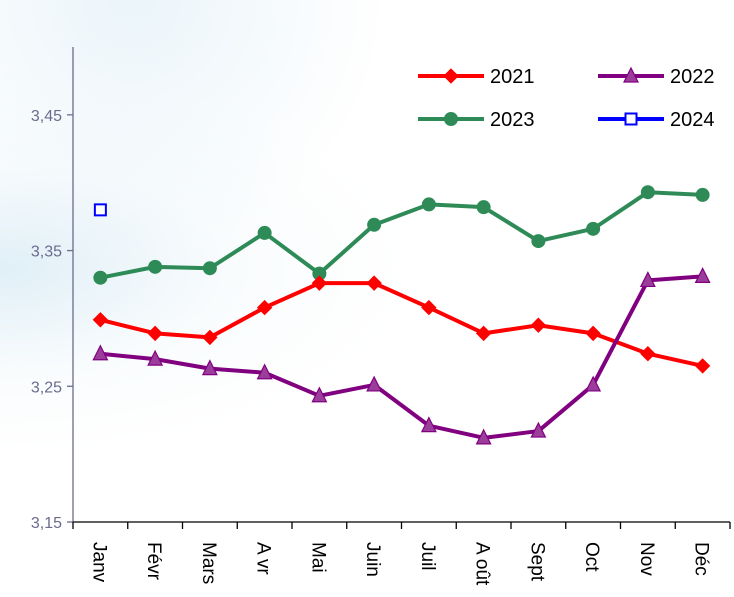  I want to click on legend-item-2023: 2023, so click(476, 120).